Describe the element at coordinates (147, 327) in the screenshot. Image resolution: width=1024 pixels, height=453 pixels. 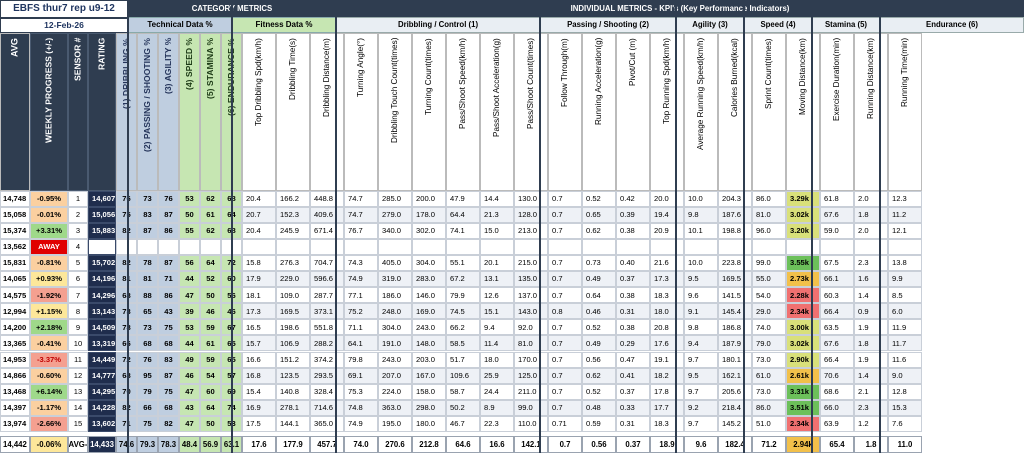
I see `data-cell: 73` at that location.